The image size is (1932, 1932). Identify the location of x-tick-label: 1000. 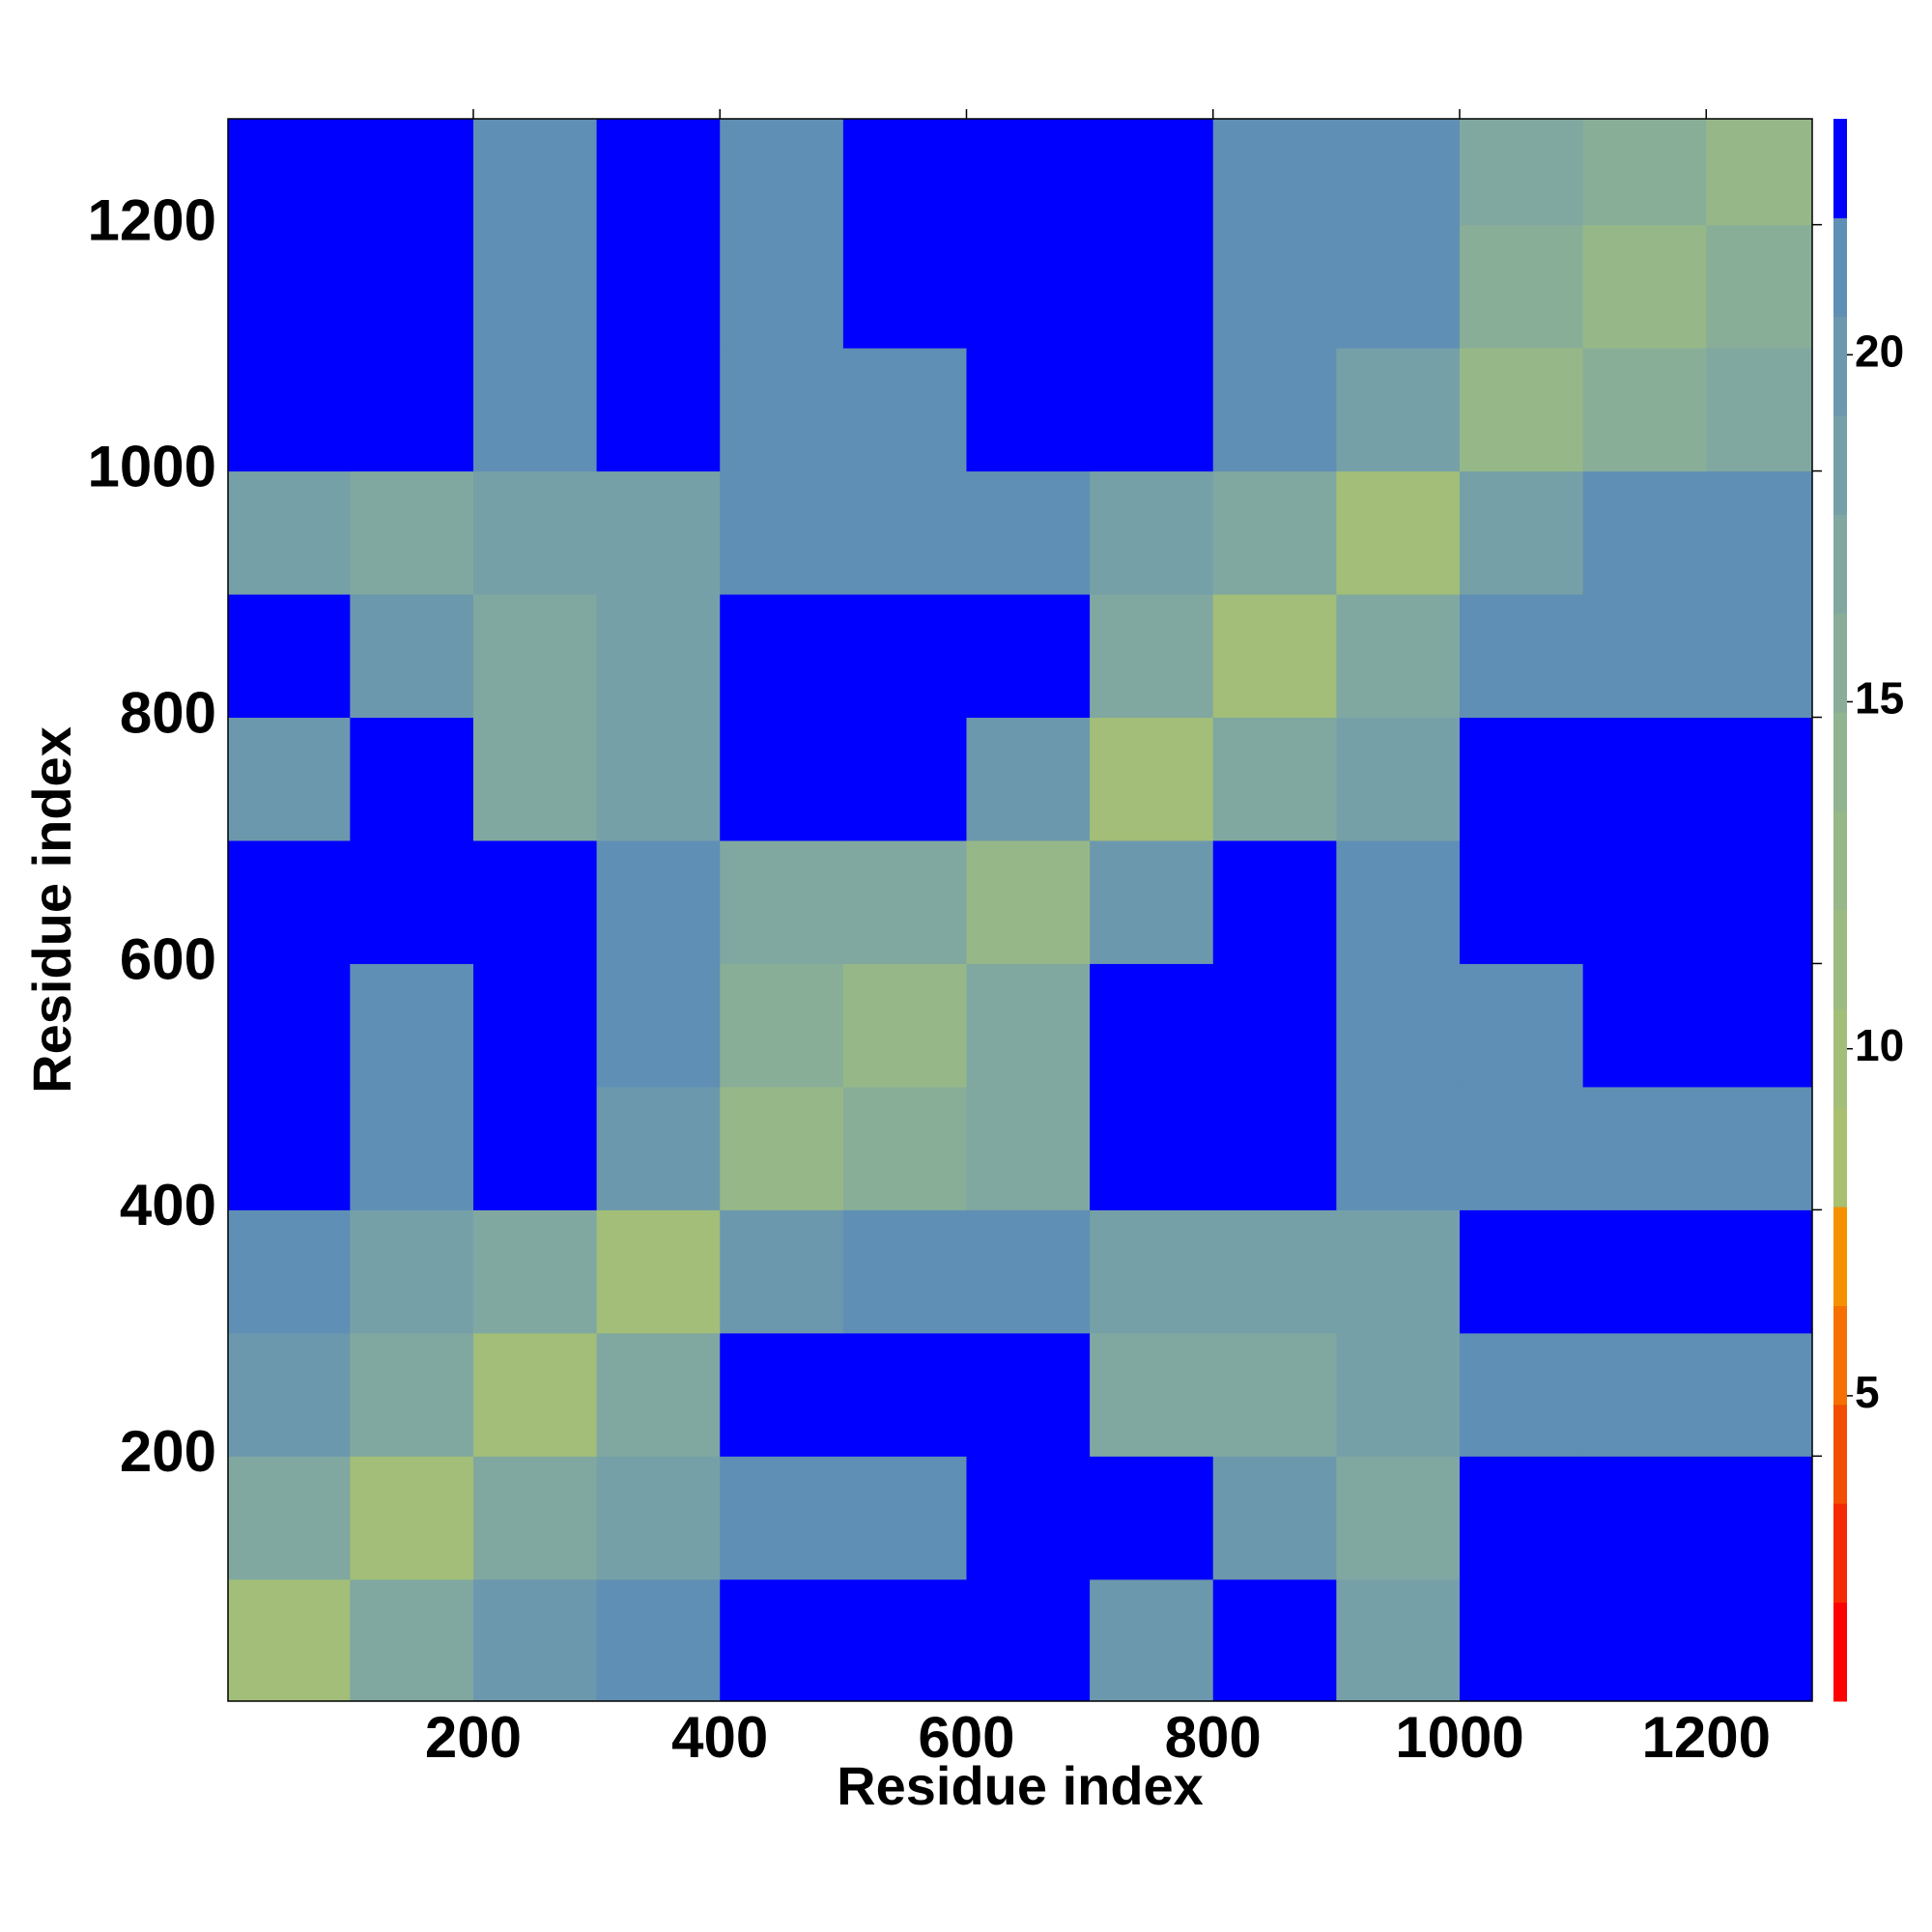
(1459, 1737).